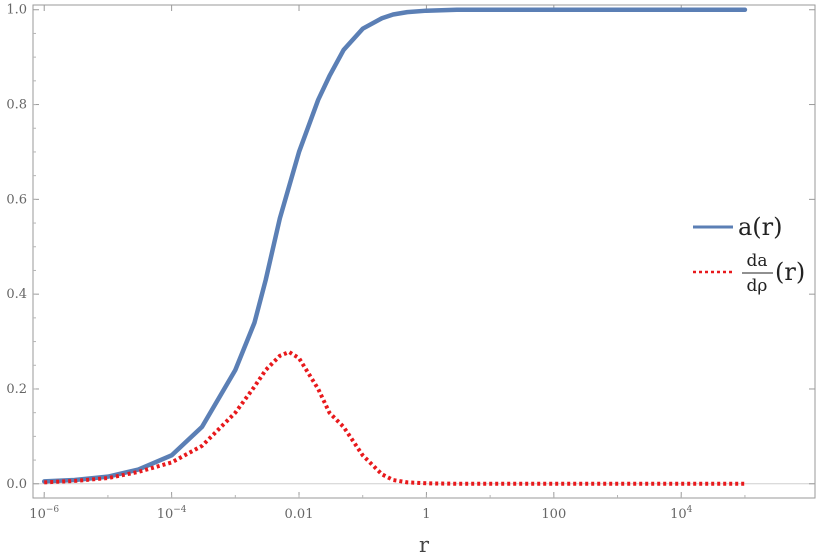 Image resolution: width=830 pixels, height=556 pixels. What do you see at coordinates (756, 261) in the screenshot?
I see `legend-frac-numerator: da` at bounding box center [756, 261].